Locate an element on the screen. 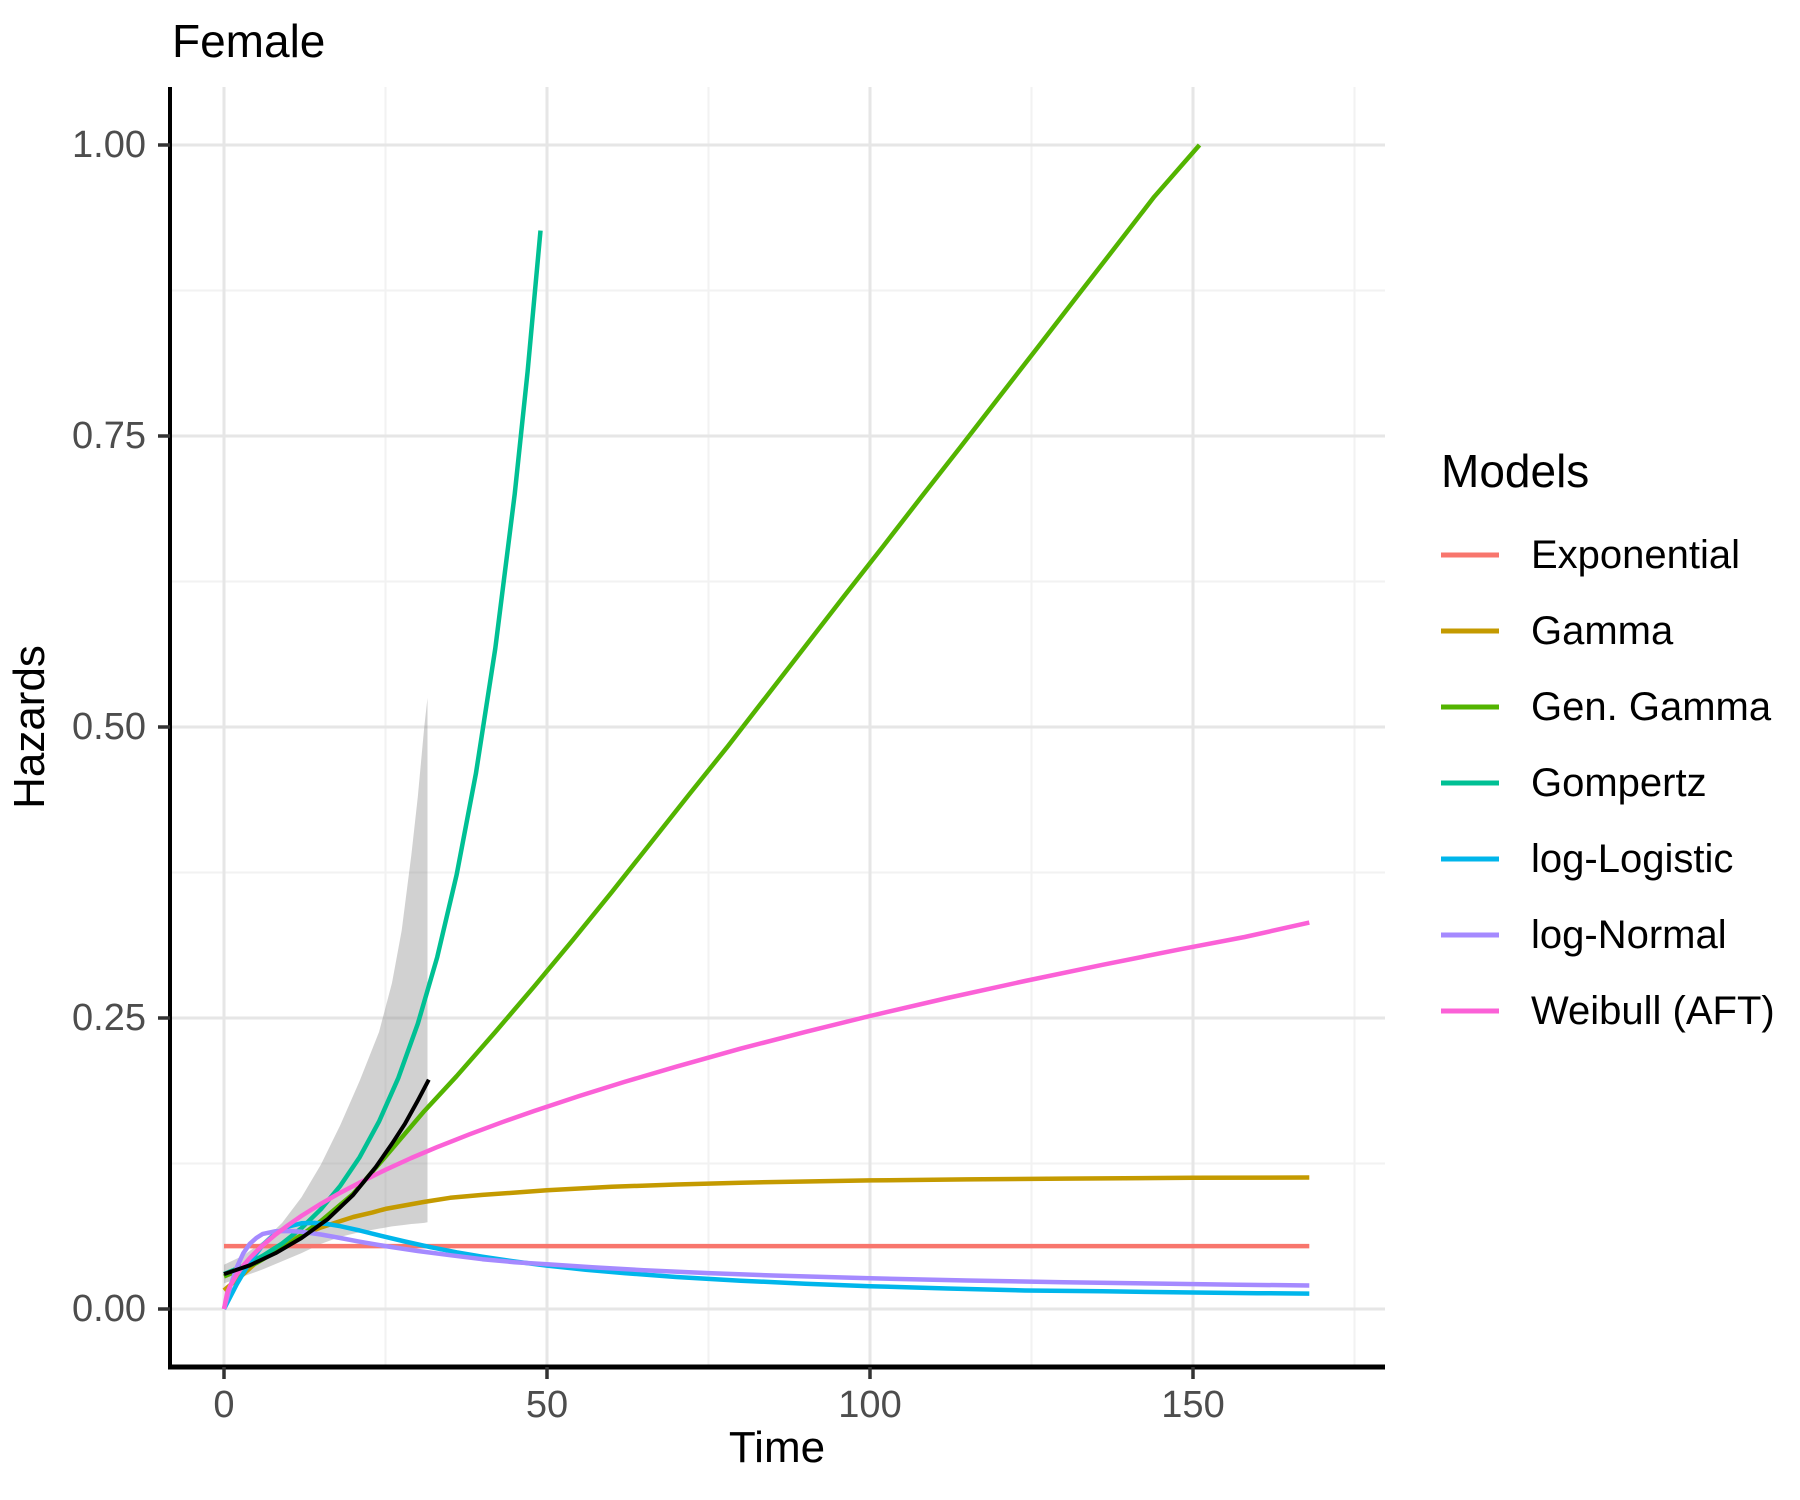 This screenshot has width=1800, height=1500. y-tick-label: 0.00 is located at coordinates (109, 1309).